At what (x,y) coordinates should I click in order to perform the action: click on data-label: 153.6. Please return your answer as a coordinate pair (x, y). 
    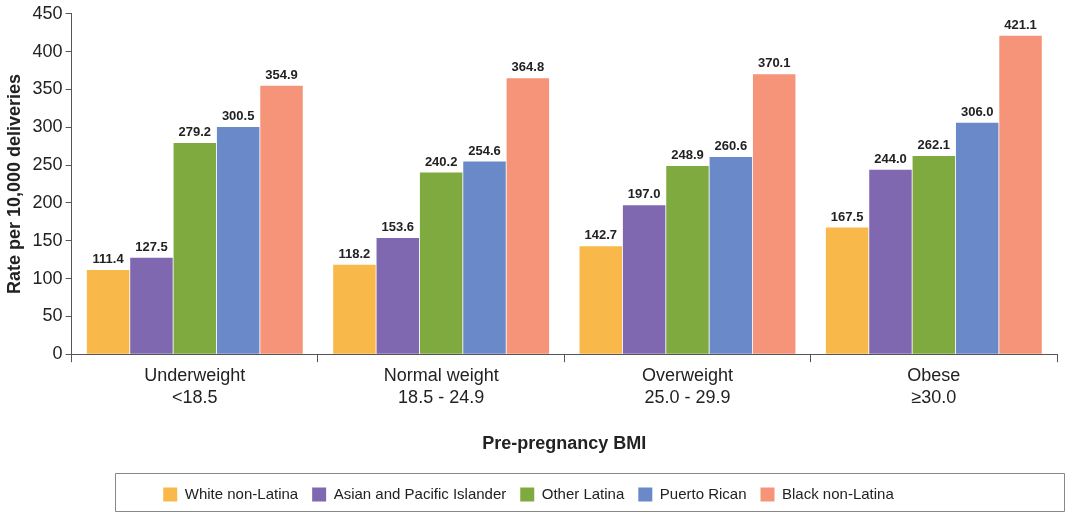
    Looking at the image, I should click on (398, 227).